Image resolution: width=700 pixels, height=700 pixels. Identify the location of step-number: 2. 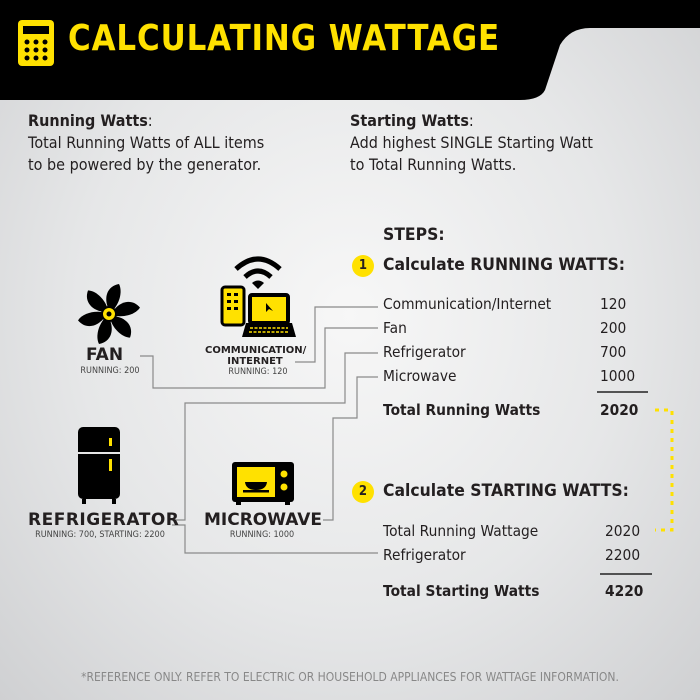
(363, 492).